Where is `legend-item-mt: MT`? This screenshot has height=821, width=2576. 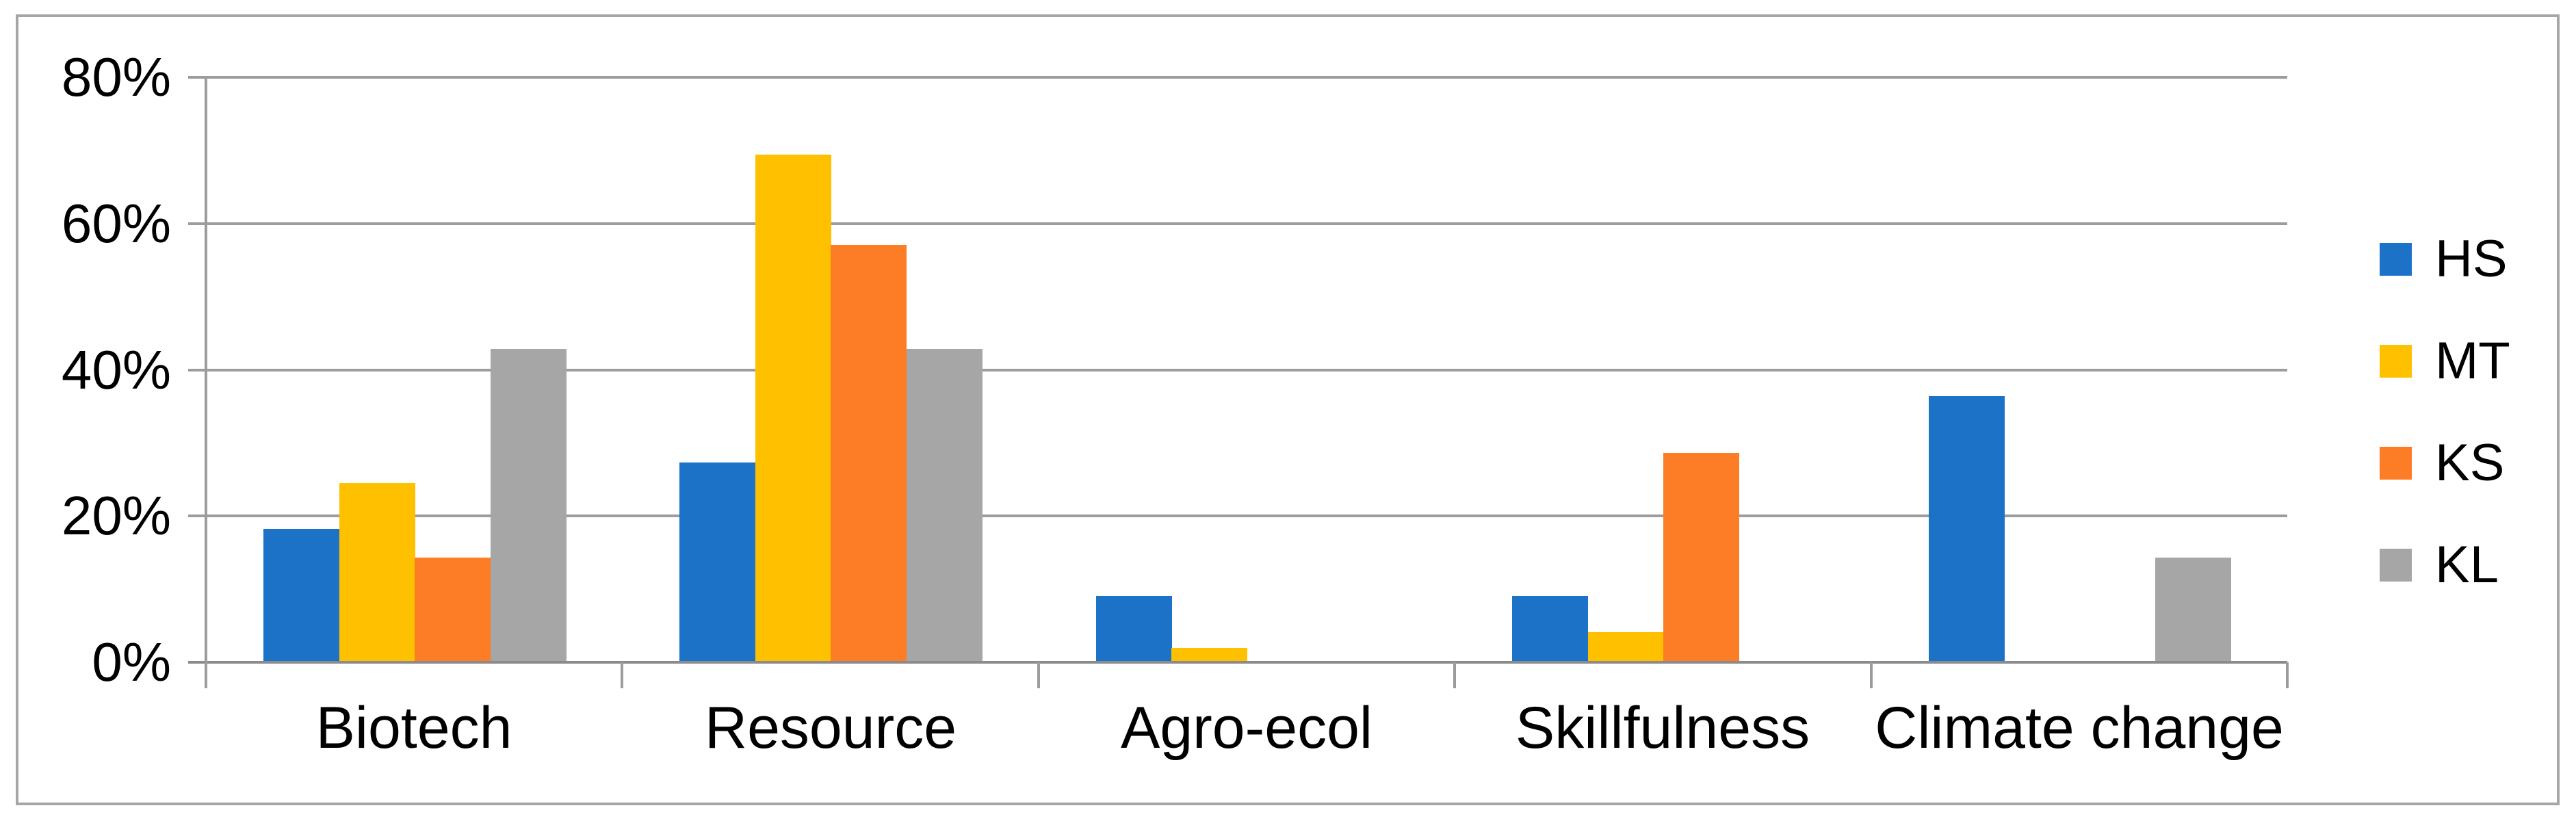 legend-item-mt: MT is located at coordinates (2445, 361).